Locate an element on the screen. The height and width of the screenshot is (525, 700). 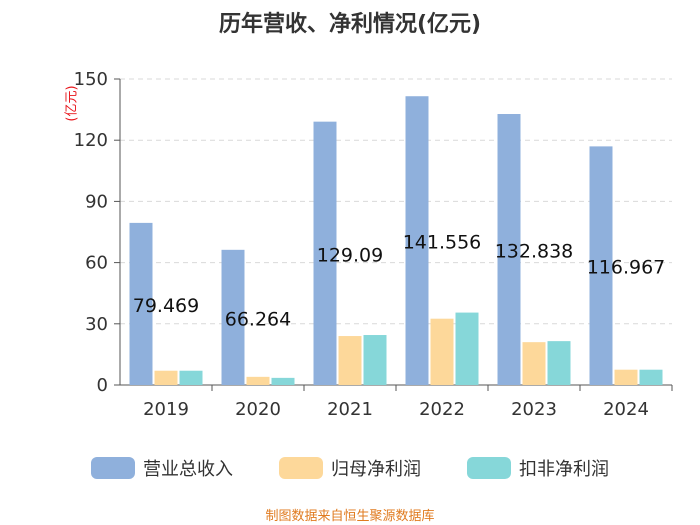
legend-label-net-profit: 归母净利润 is located at coordinates (376, 469).